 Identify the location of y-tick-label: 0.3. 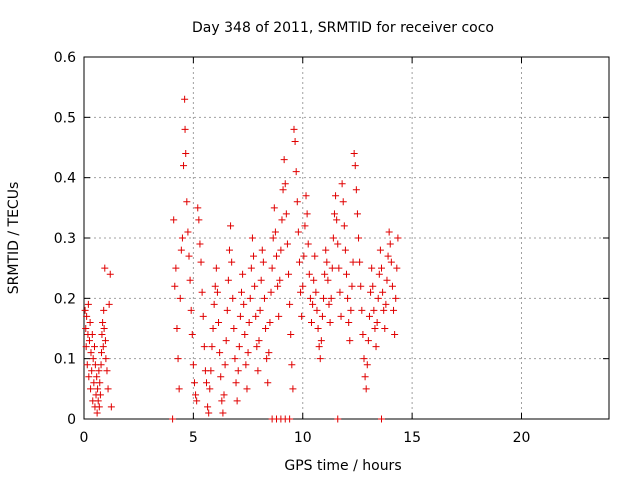
(65, 239).